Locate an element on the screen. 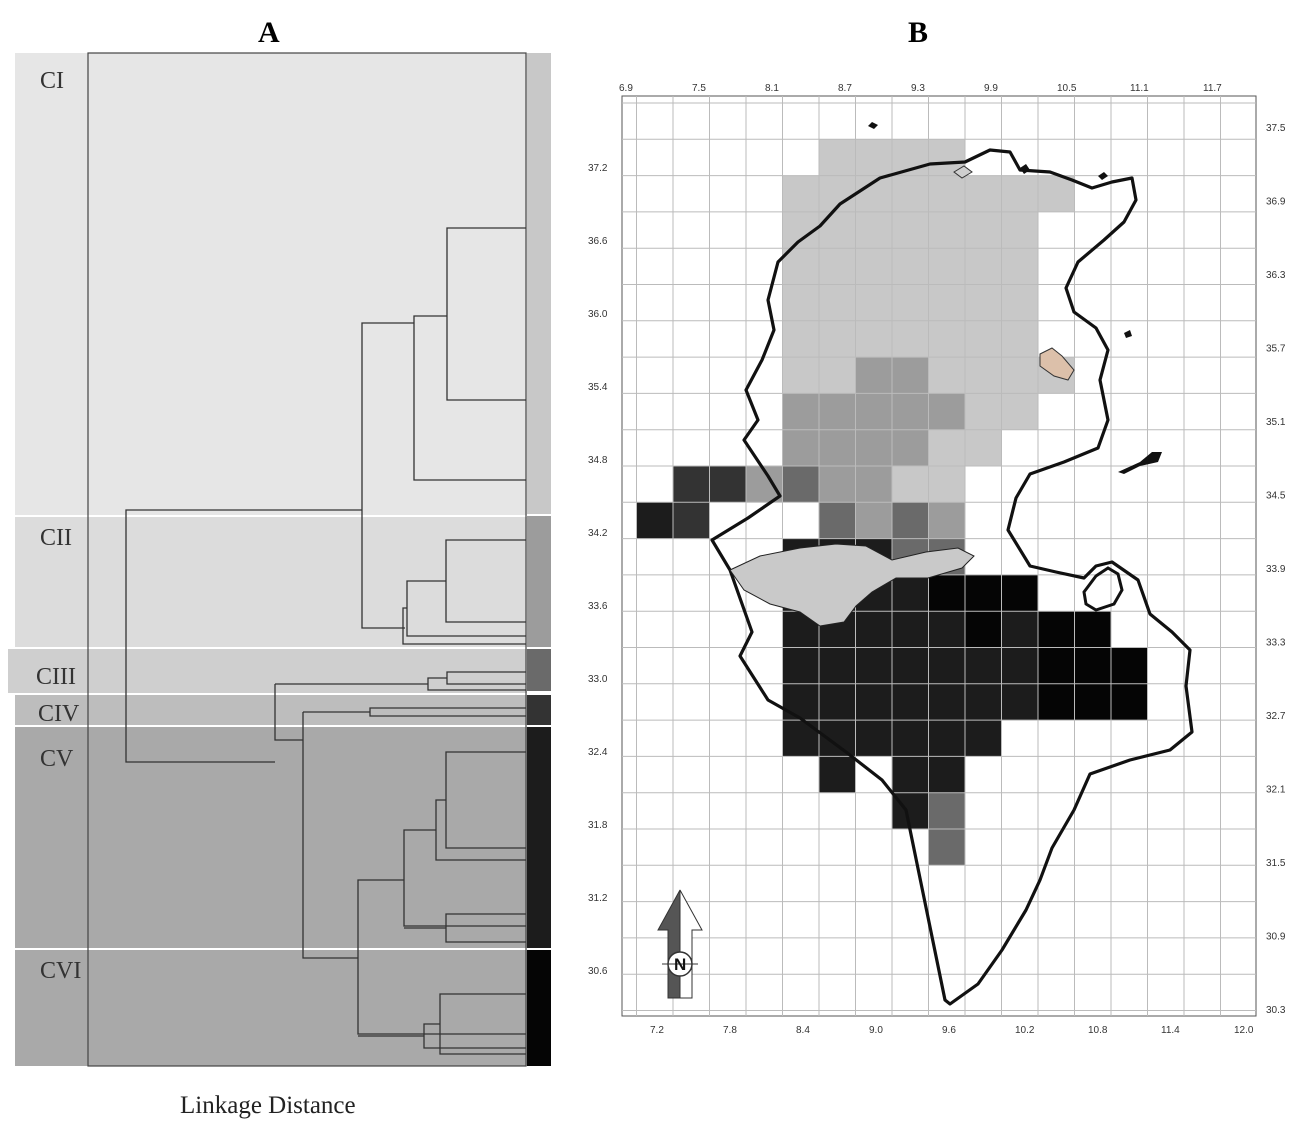  lat-tick-right: 37.5 is located at coordinates (1276, 128).